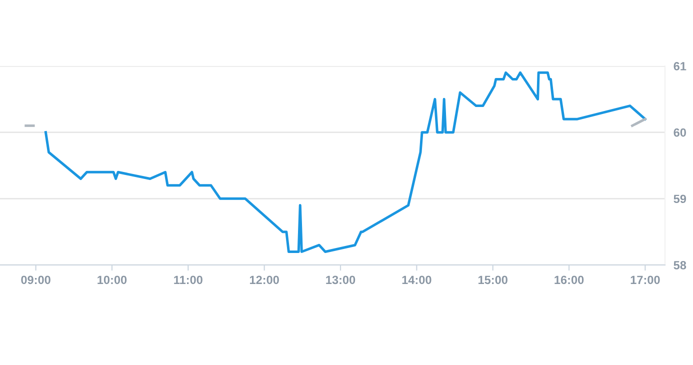 The height and width of the screenshot is (365, 693). What do you see at coordinates (680, 199) in the screenshot?
I see `y-tick-label: 59` at bounding box center [680, 199].